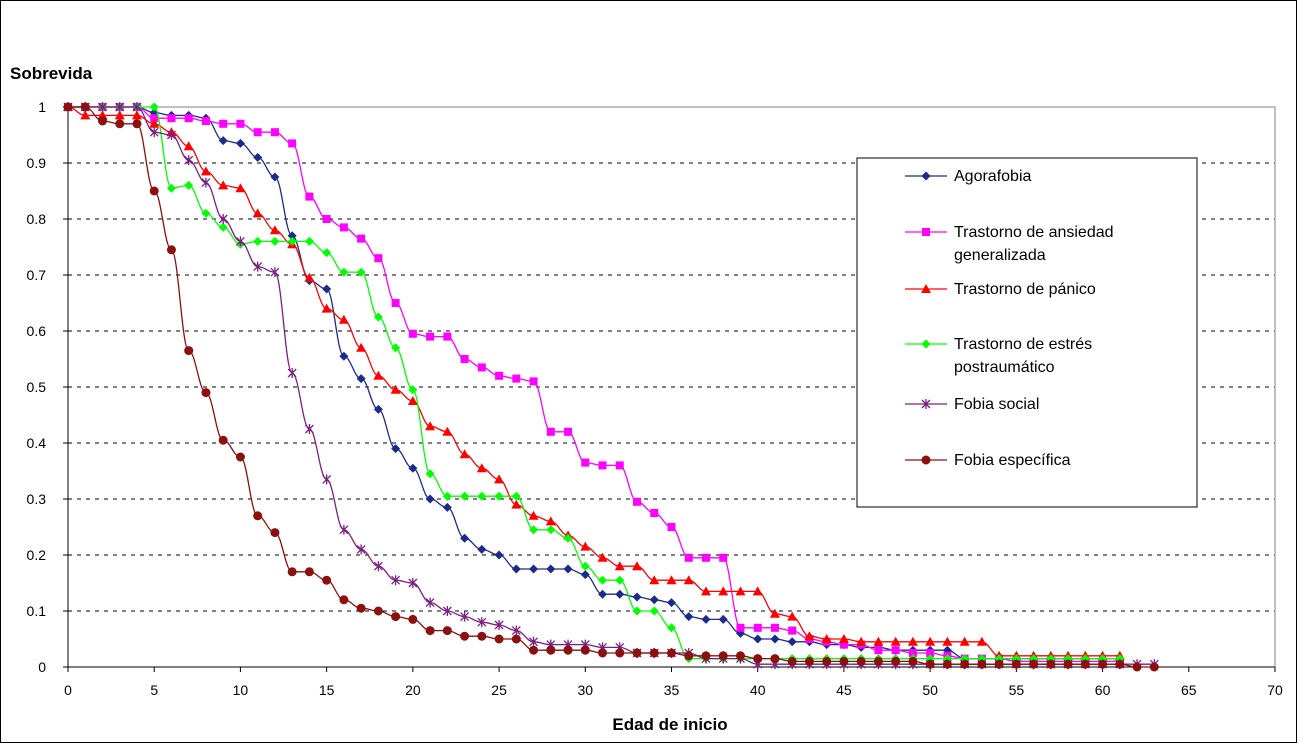 This screenshot has width=1299, height=745. Describe the element at coordinates (37, 611) in the screenshot. I see `y-tick-label: 0.1` at that location.